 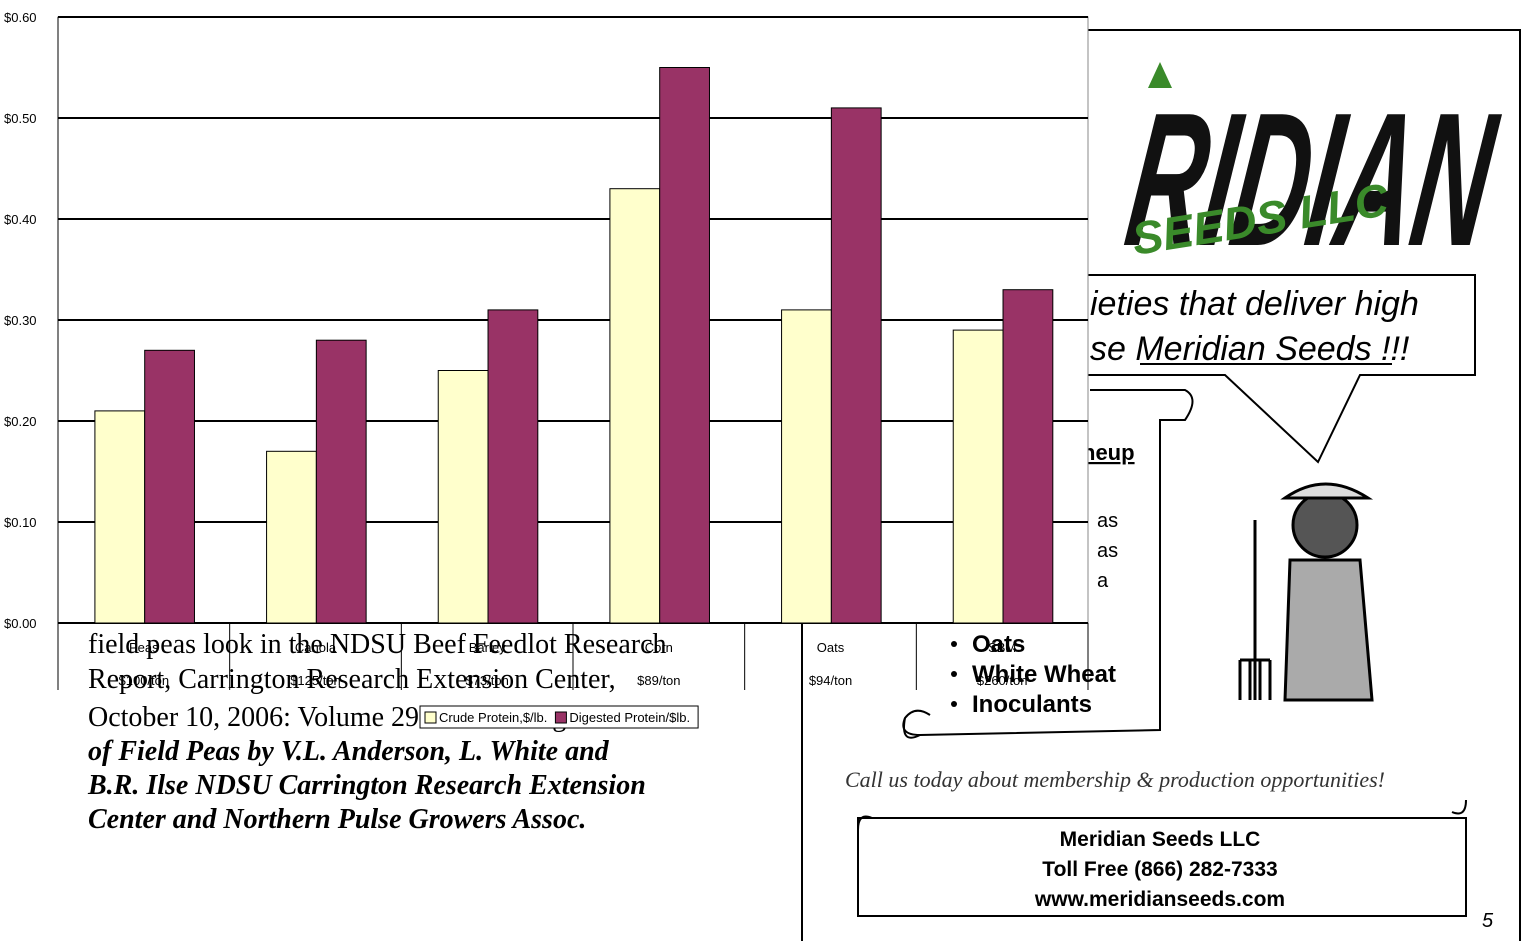 What do you see at coordinates (1108, 452) in the screenshot?
I see `lineup-heading: neup` at bounding box center [1108, 452].